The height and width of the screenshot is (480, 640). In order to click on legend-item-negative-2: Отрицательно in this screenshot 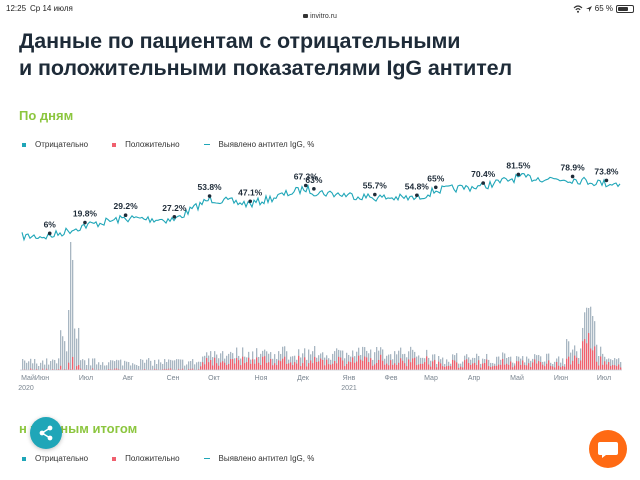, I will do `click(55, 458)`.